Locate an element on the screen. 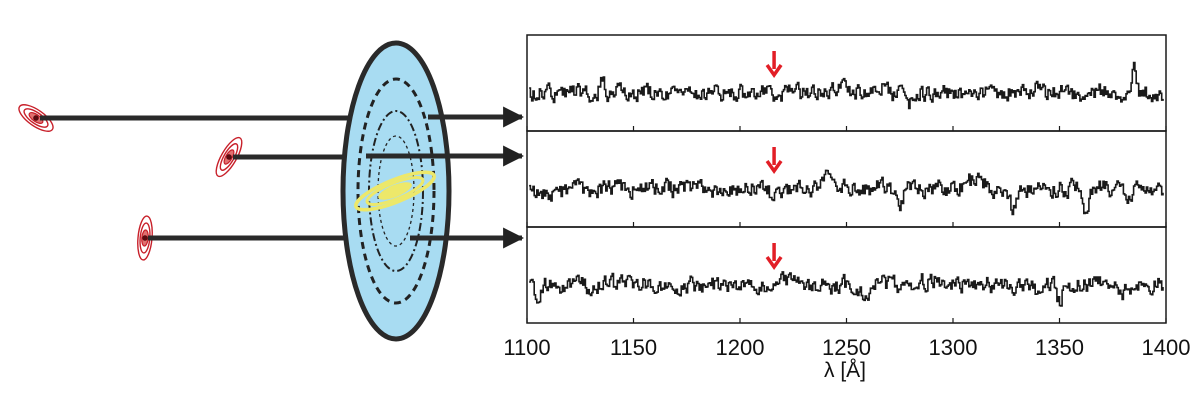 This screenshot has height=400, width=1200. x-tick-label: 1400 is located at coordinates (1166, 347).